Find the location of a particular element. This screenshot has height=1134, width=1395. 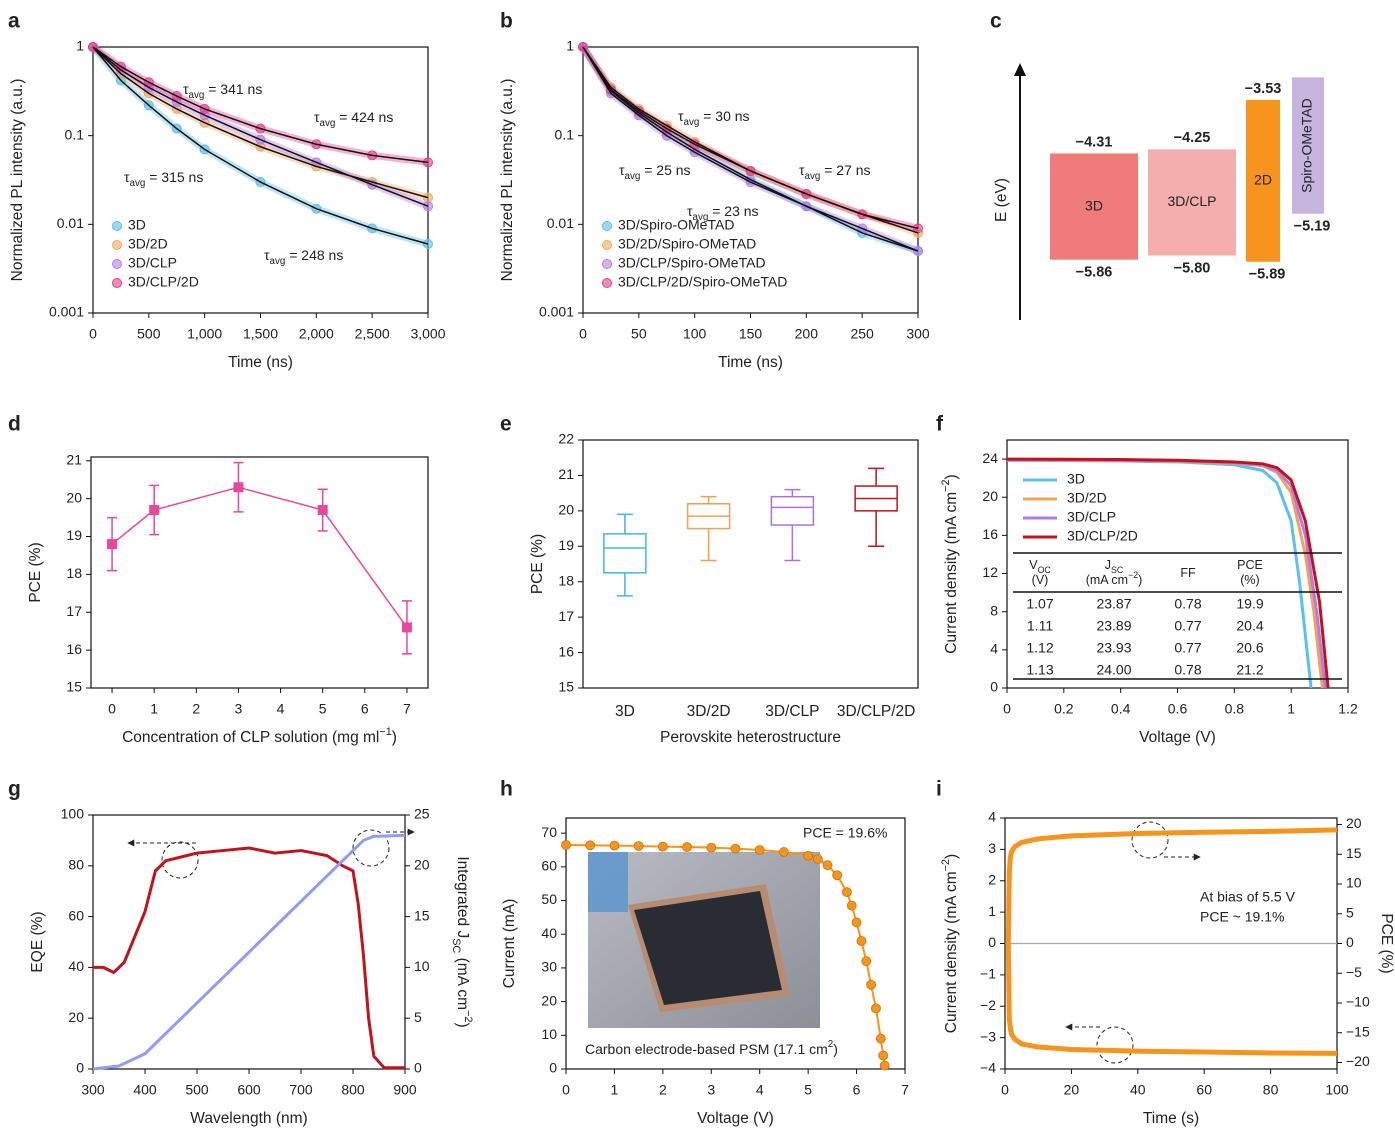

y2-tick-label: 0 is located at coordinates (418, 1068).